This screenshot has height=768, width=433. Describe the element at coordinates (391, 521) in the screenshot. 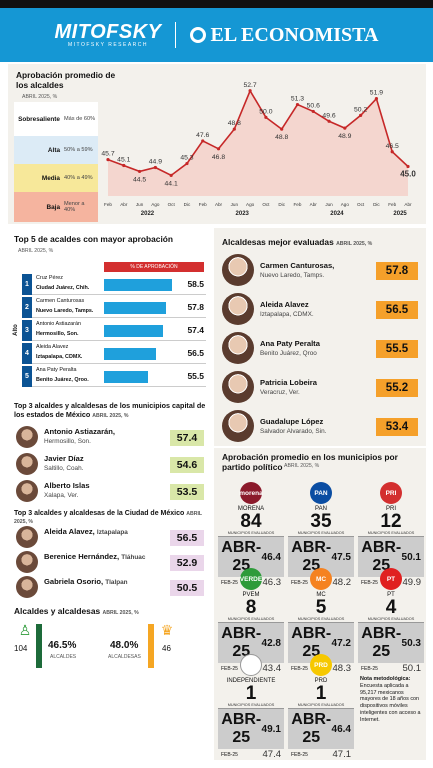

I see `party-count: 12` at that location.